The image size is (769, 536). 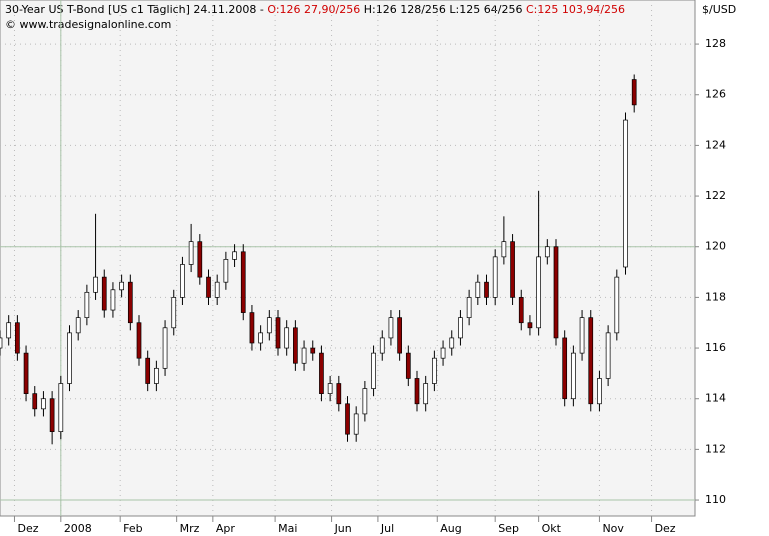 I want to click on x-tick-label: Aug, so click(x=450, y=528).